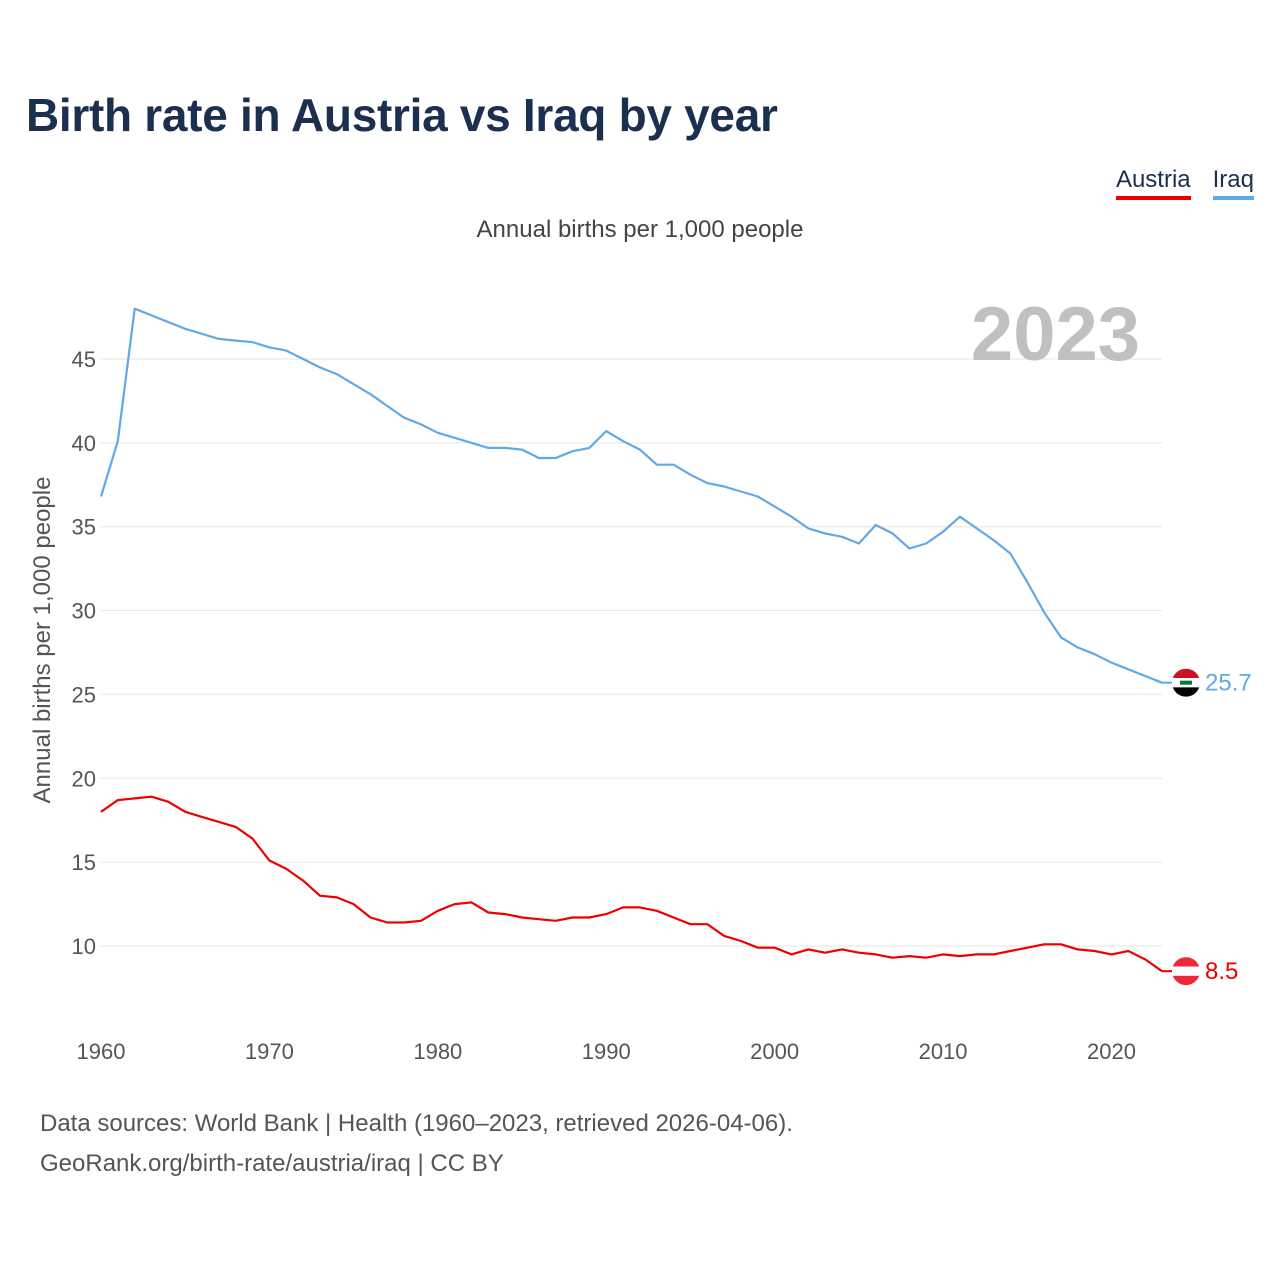 The image size is (1280, 1280). What do you see at coordinates (269, 1051) in the screenshot?
I see `x-tick-label-1970: 1970` at bounding box center [269, 1051].